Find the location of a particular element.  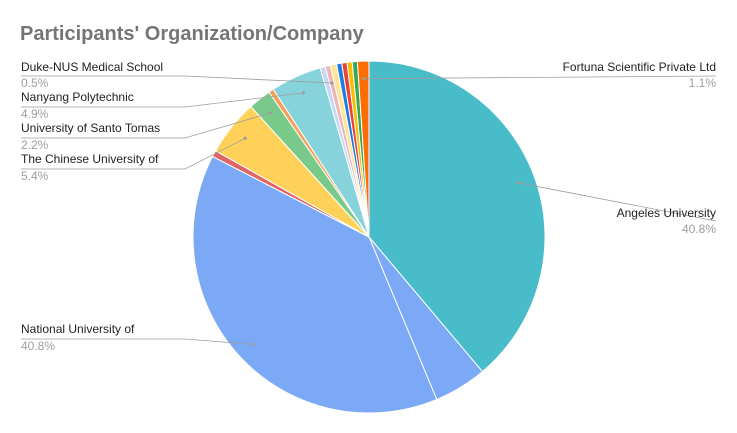

slice-label-percent: 4.9% is located at coordinates (35, 114).